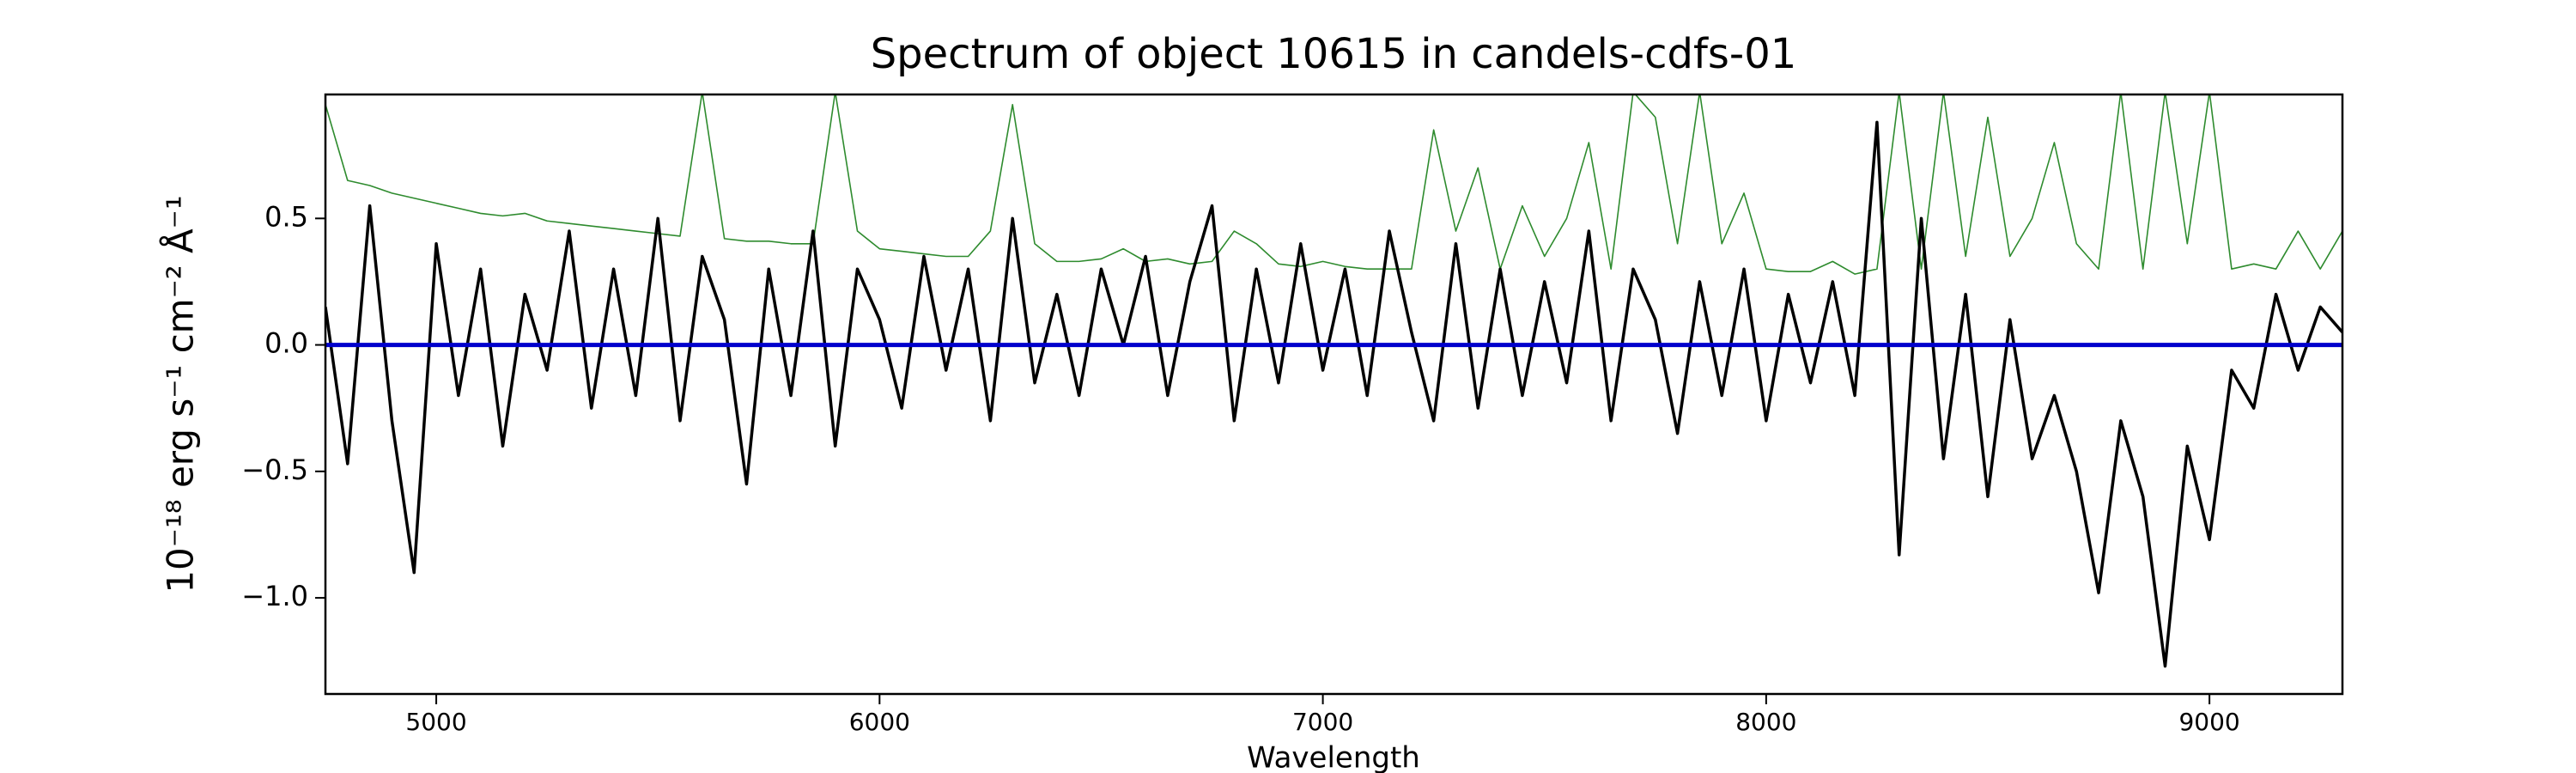 This screenshot has width=2576, height=773. What do you see at coordinates (286, 216) in the screenshot?
I see `y-tick-label: 0.5` at bounding box center [286, 216].